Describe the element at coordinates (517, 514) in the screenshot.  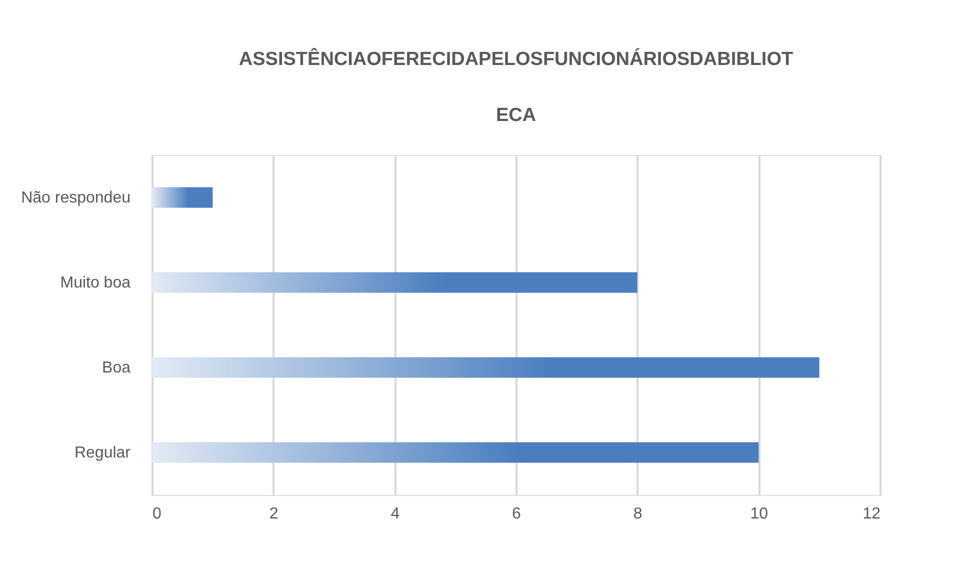
I see `x-tick-label: 6` at that location.